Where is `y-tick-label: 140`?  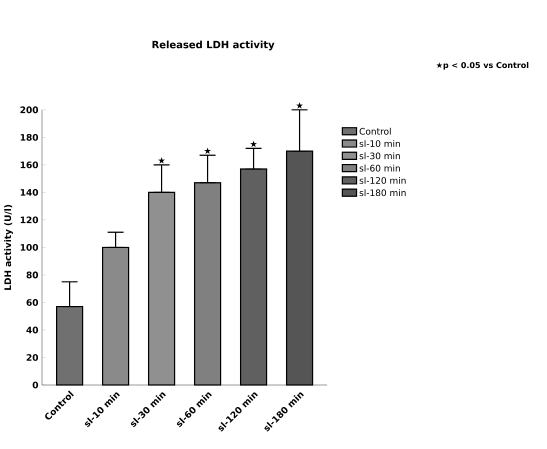 y-tick-label: 140 is located at coordinates (29, 192).